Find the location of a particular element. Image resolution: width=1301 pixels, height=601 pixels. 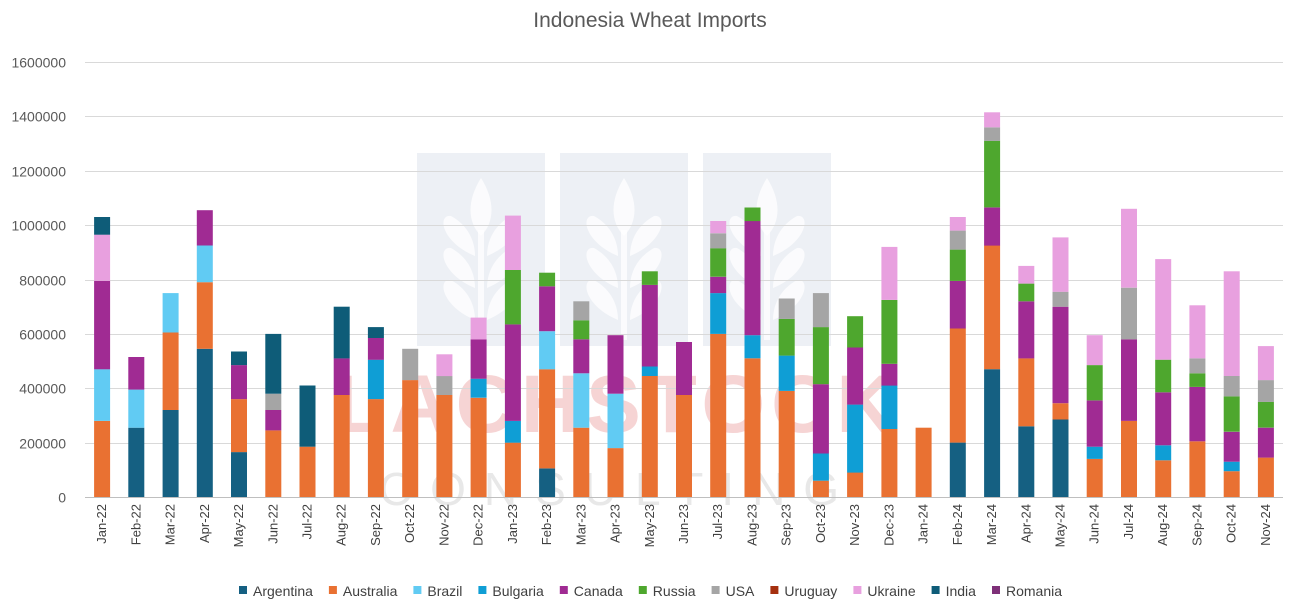

x-tick-label: Apr-23 is located at coordinates (615, 523).